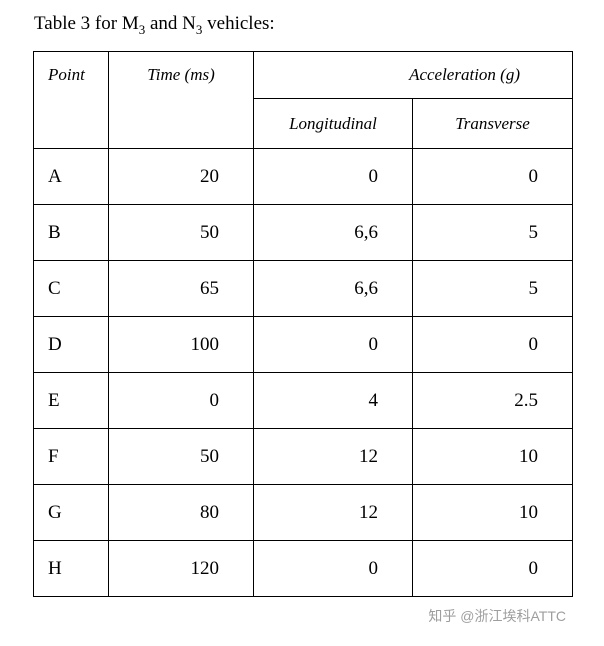 This screenshot has width=604, height=646. I want to click on time-cell: 0, so click(181, 400).